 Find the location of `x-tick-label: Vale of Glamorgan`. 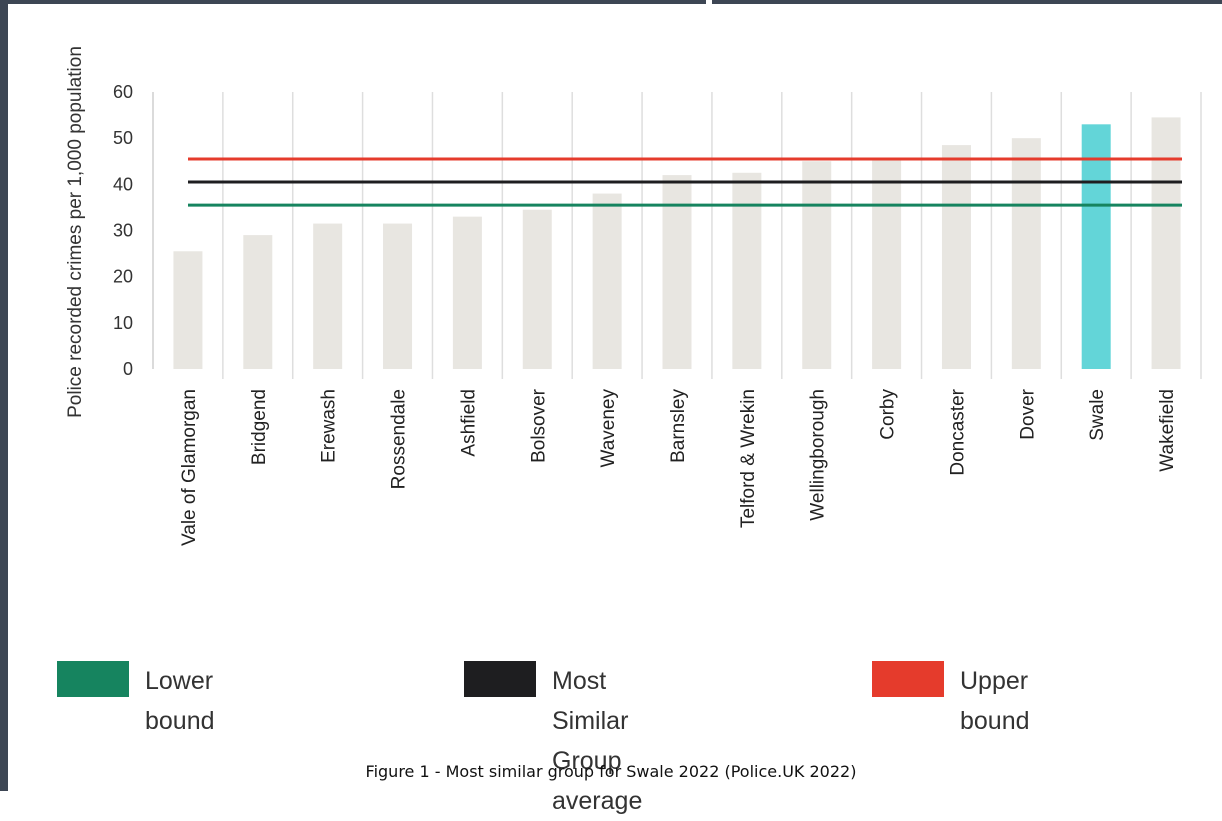

x-tick-label: Vale of Glamorgan is located at coordinates (189, 467).